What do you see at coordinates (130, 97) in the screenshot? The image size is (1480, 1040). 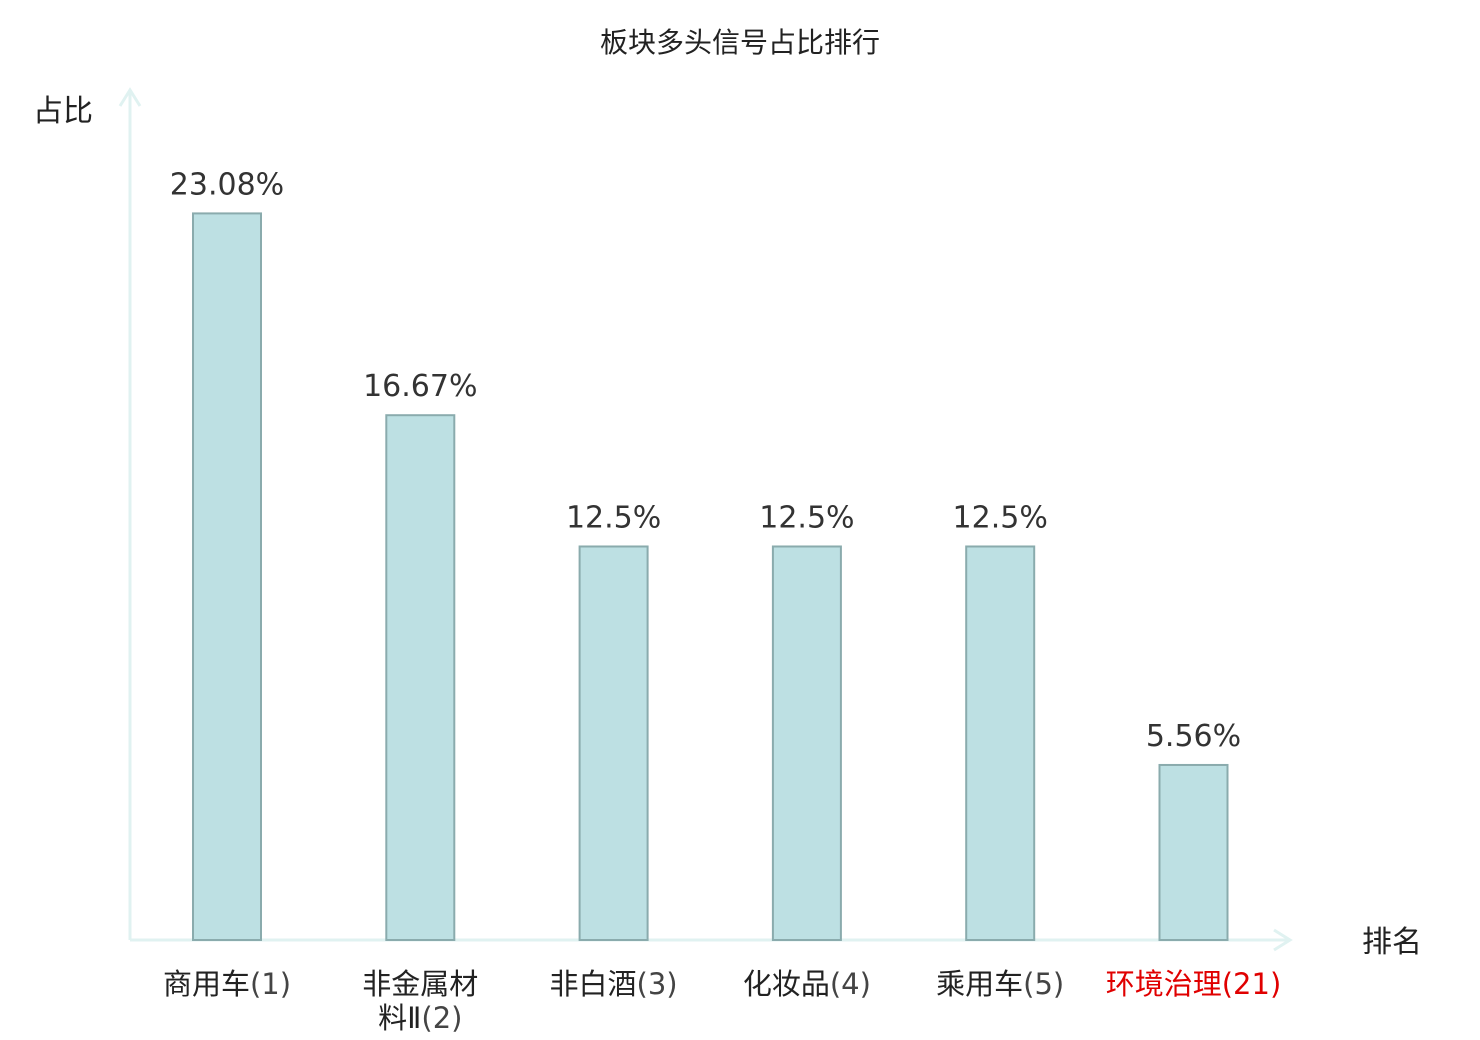 I see `y-axis-arrow` at bounding box center [130, 97].